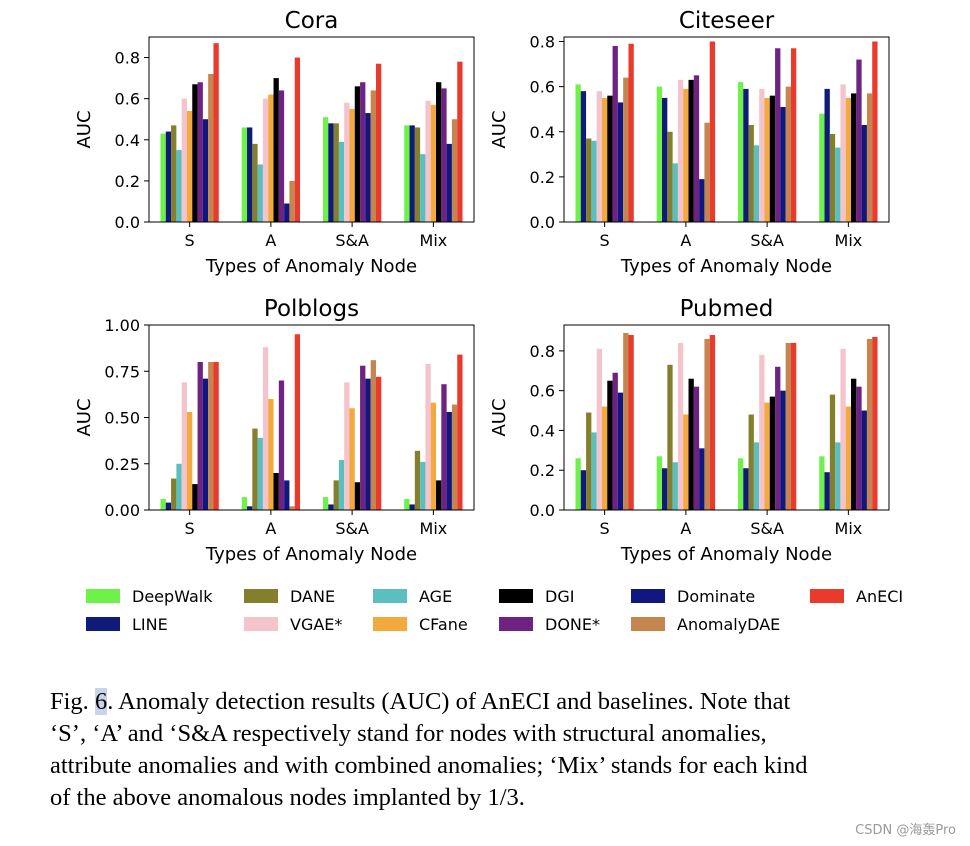 The width and height of the screenshot is (970, 846). Describe the element at coordinates (84, 129) in the screenshot. I see `y-axis-label: AUC` at that location.